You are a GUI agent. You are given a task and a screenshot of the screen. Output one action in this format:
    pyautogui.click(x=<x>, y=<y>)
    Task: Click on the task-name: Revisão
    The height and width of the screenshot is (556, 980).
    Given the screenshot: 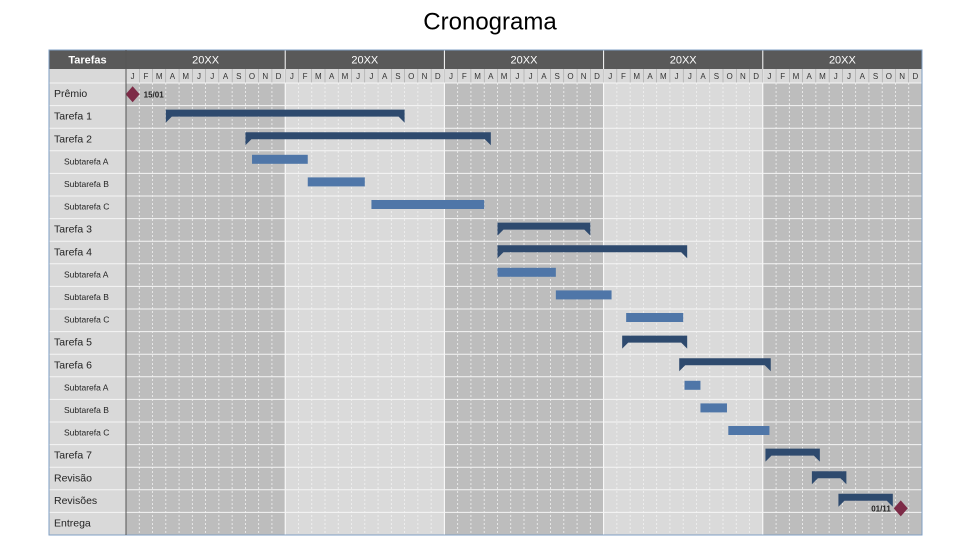 What is the action you would take?
    pyautogui.click(x=73, y=478)
    